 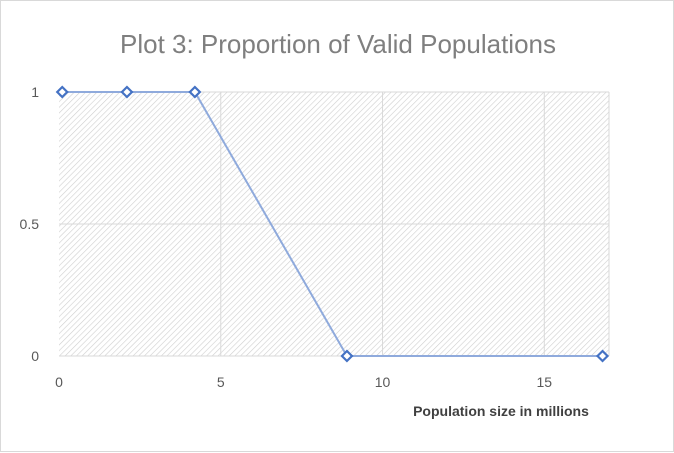 What do you see at coordinates (221, 382) in the screenshot?
I see `x-tick-label: 5` at bounding box center [221, 382].